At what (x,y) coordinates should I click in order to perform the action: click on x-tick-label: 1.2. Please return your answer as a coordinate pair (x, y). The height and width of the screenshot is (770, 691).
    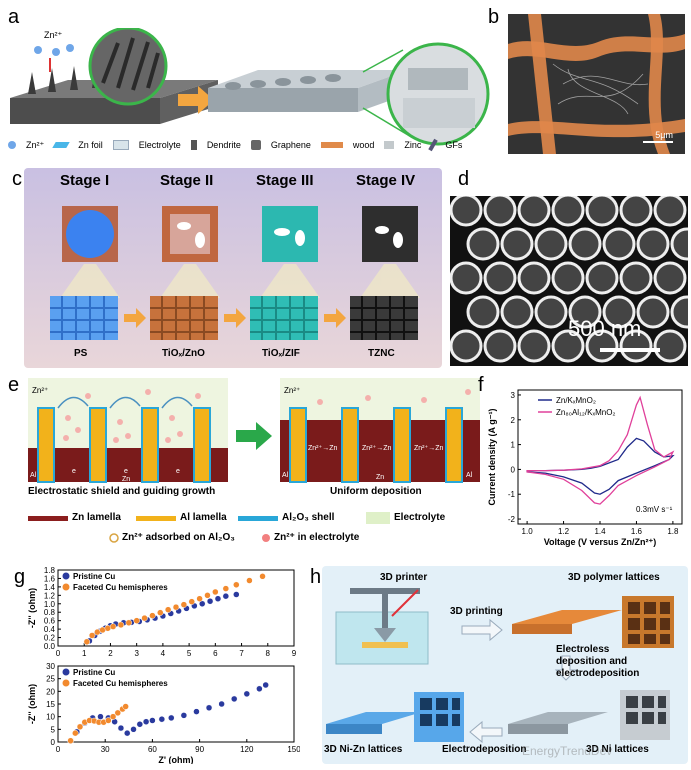
    Looking at the image, I should click on (564, 531).